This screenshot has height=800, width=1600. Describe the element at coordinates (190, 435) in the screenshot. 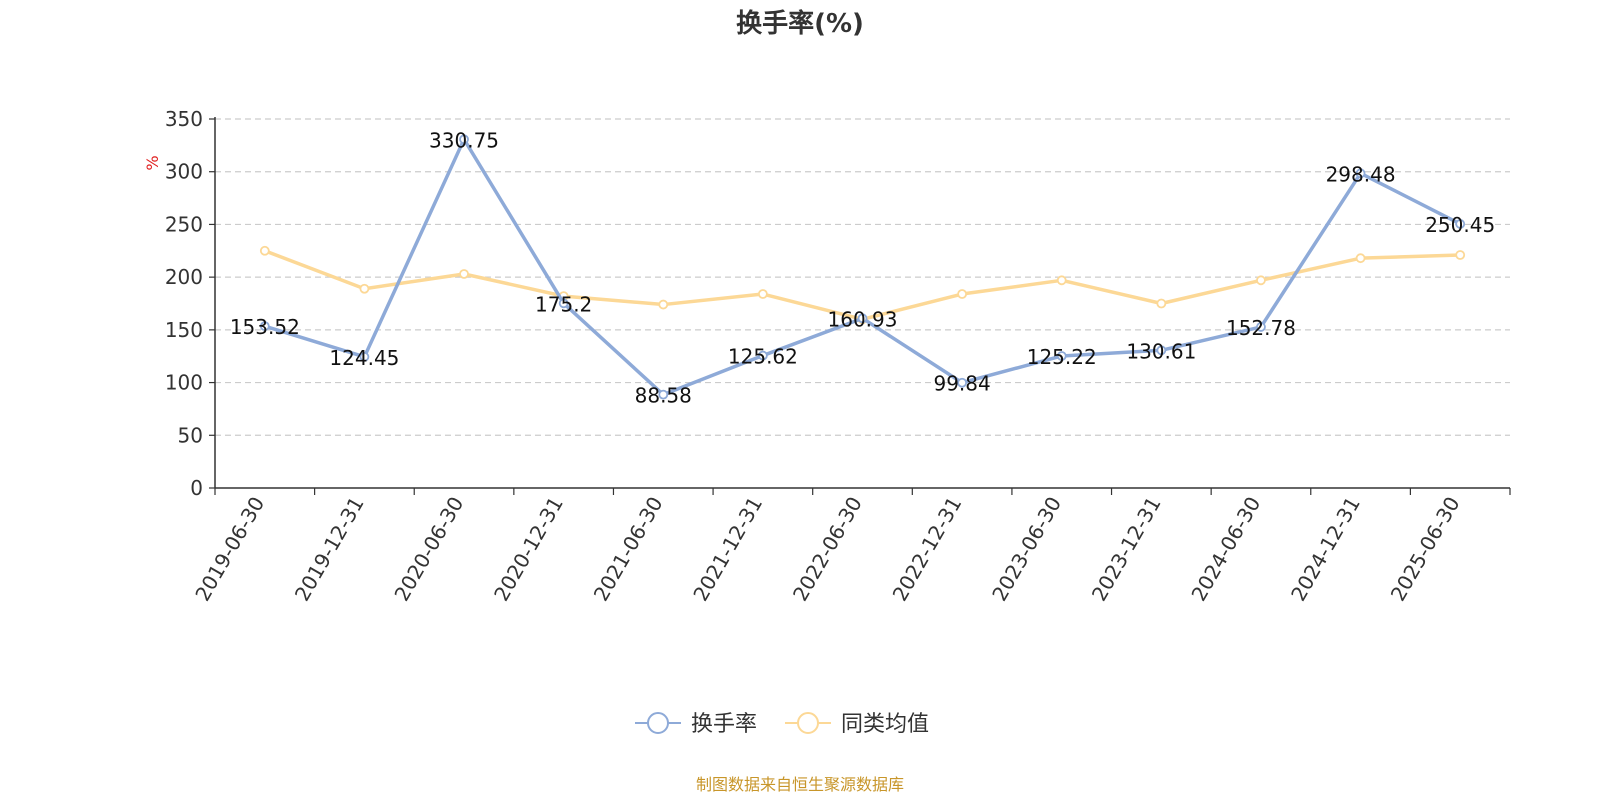

I see `y-tick-label: 50` at that location.